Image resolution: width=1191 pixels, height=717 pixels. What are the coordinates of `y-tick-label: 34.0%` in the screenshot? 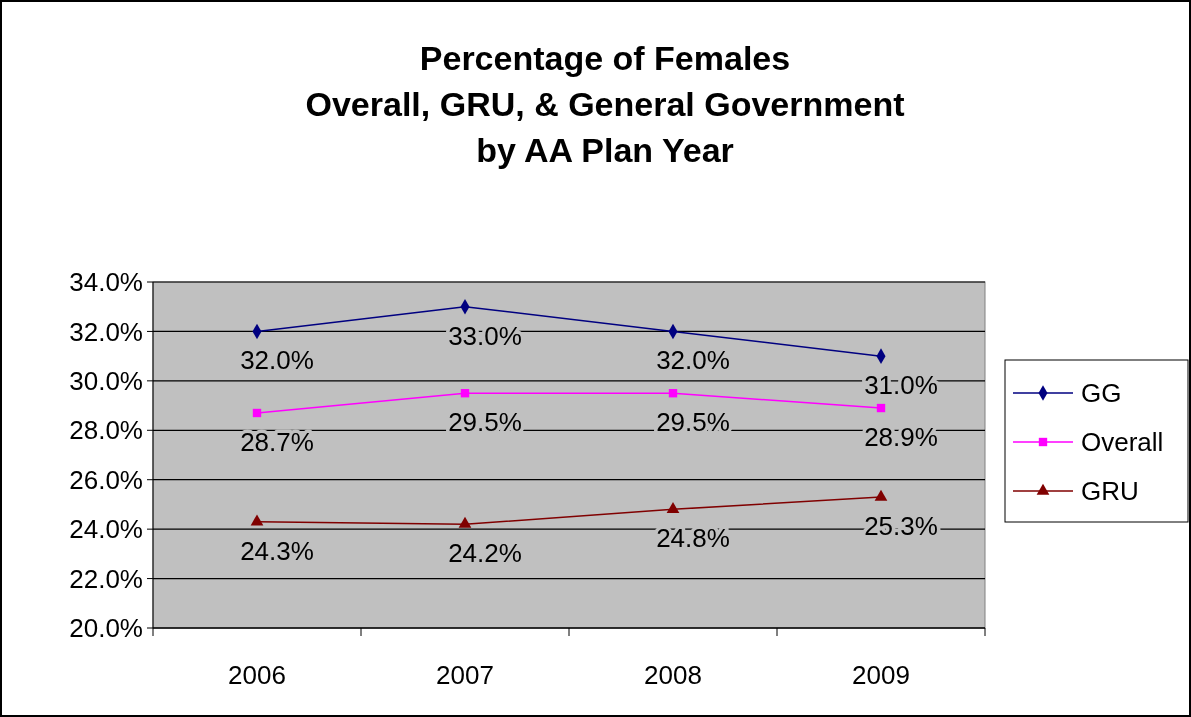 It's located at (106, 282).